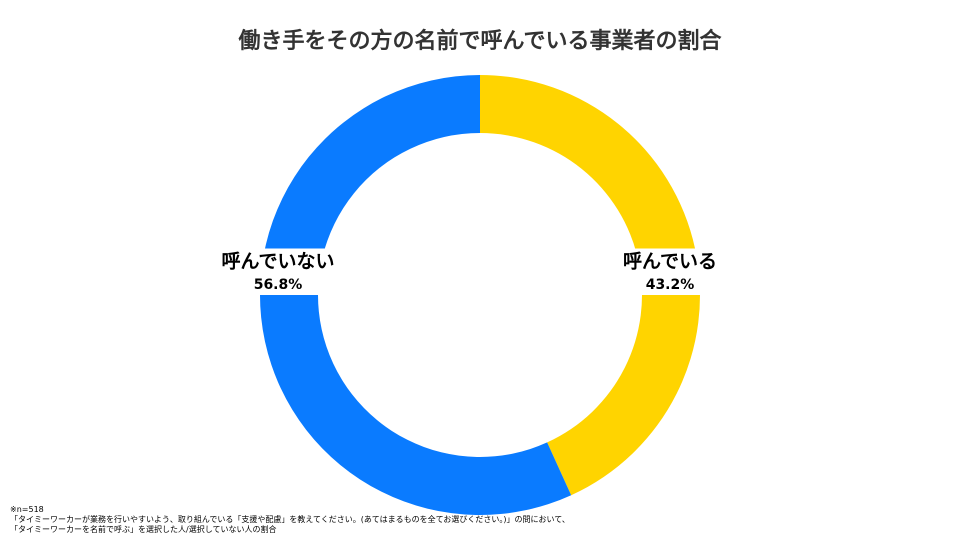 The width and height of the screenshot is (960, 544). What do you see at coordinates (278, 285) in the screenshot?
I see `value-label: 56.8%` at bounding box center [278, 285].